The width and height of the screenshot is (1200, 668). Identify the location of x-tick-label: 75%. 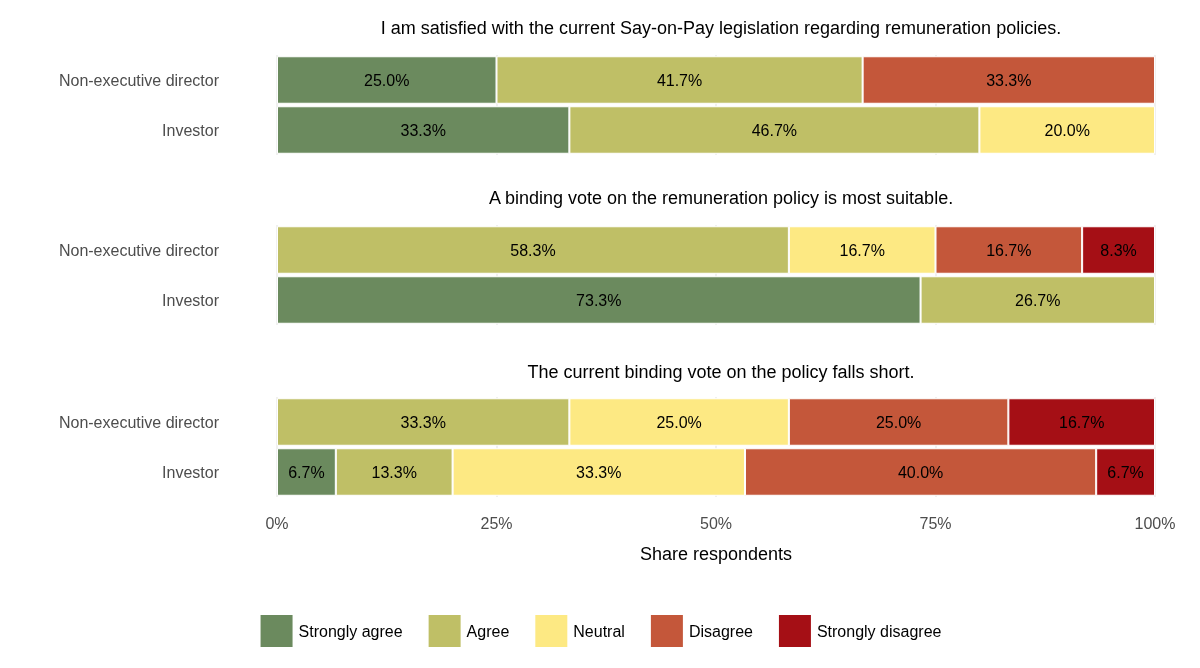
(935, 523).